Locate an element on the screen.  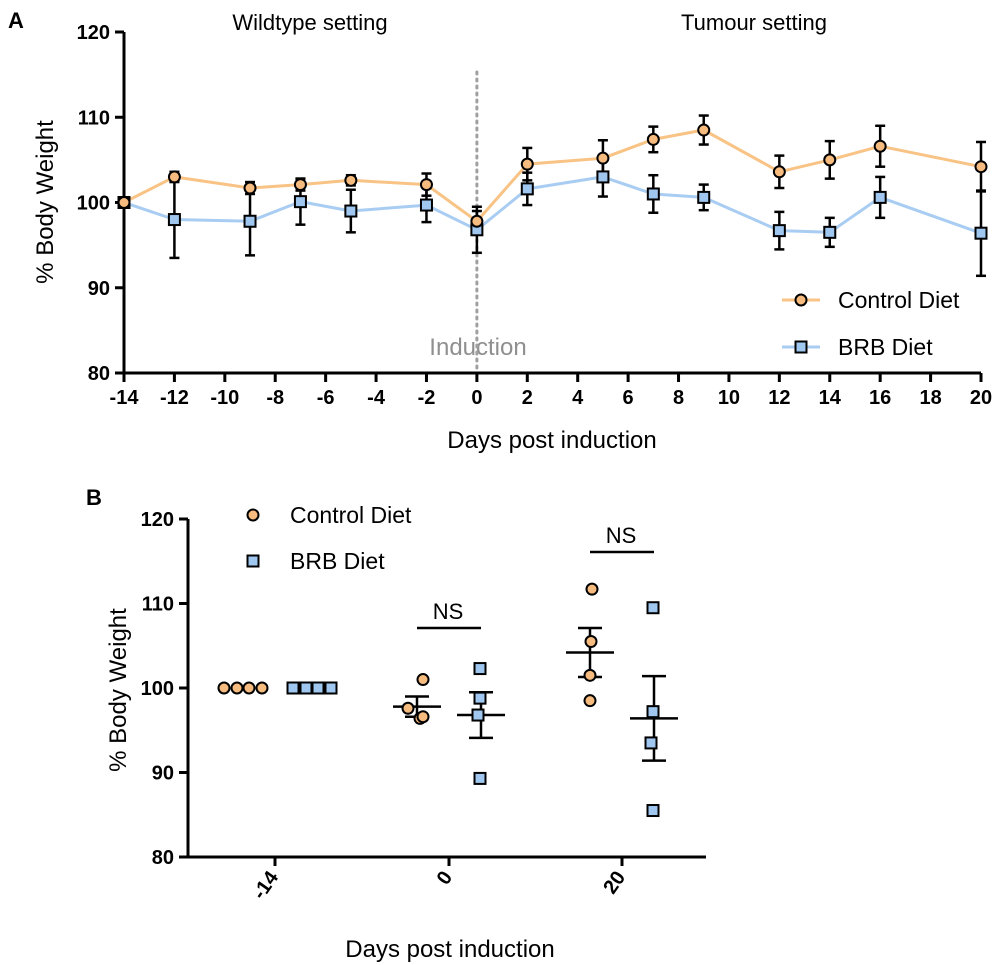
panel-a-x-tick-label: -10 is located at coordinates (224, 398).